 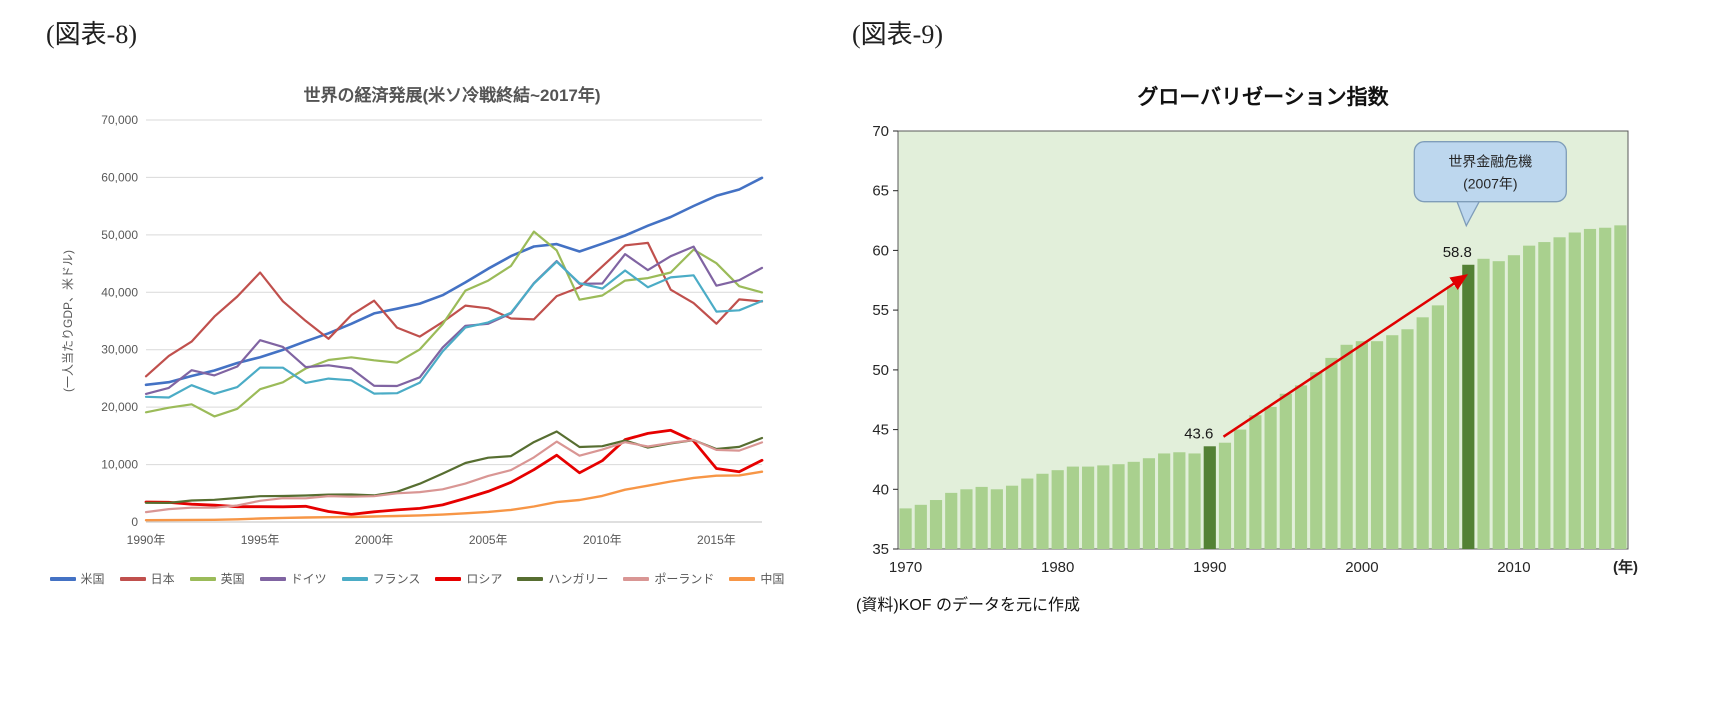 What do you see at coordinates (1285, 471) in the screenshot?
I see `bar-1995` at bounding box center [1285, 471].